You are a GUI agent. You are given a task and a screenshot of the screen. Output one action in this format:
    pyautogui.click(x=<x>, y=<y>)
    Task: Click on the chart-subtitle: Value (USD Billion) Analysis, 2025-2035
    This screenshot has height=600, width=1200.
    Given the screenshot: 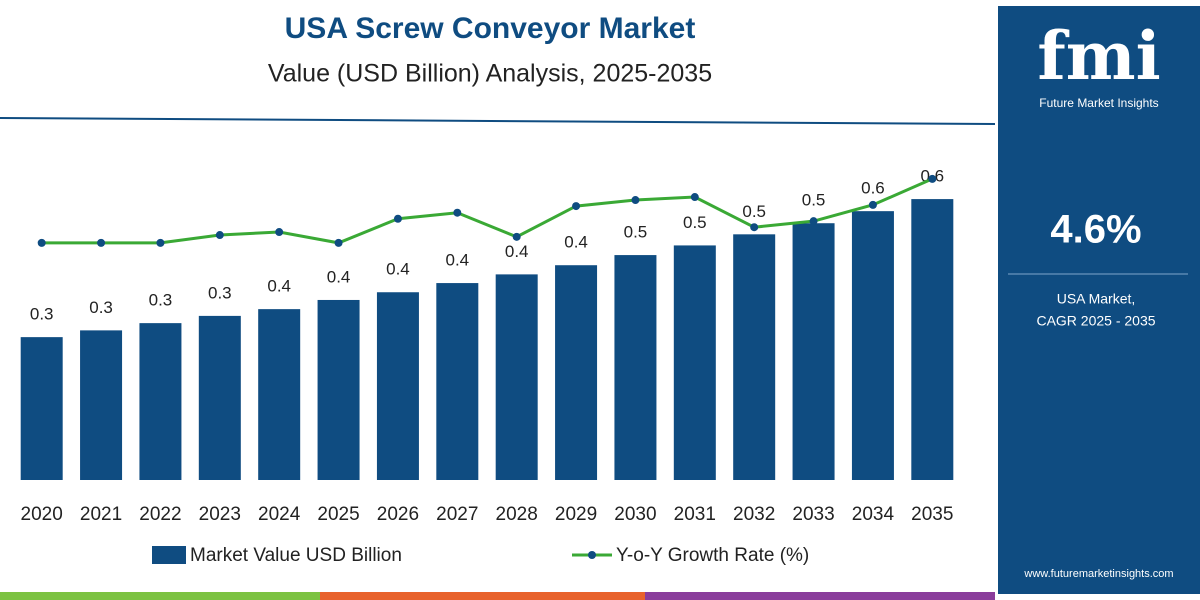 What is the action you would take?
    pyautogui.click(x=490, y=74)
    